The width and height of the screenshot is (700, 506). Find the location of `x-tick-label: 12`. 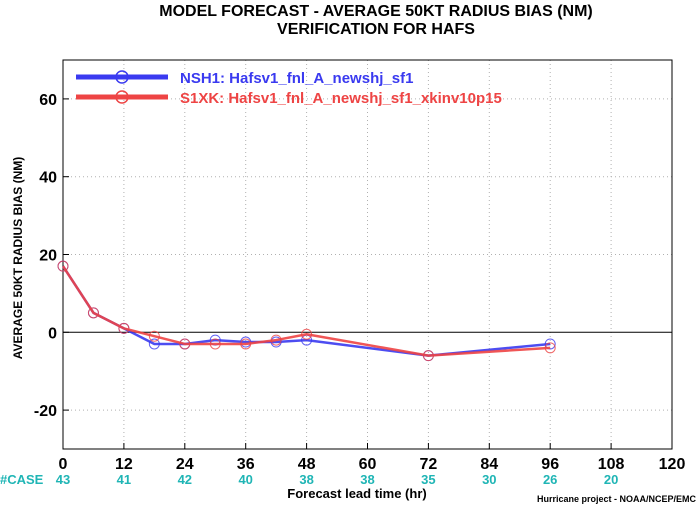

x-tick-label: 12 is located at coordinates (124, 464).